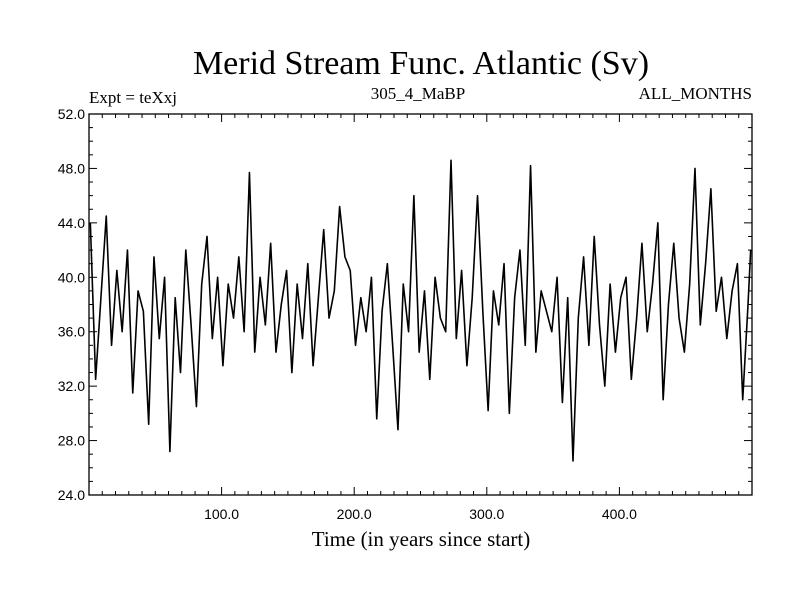 The width and height of the screenshot is (800, 600). Describe the element at coordinates (486, 514) in the screenshot. I see `x-tick-label: 300.0` at that location.